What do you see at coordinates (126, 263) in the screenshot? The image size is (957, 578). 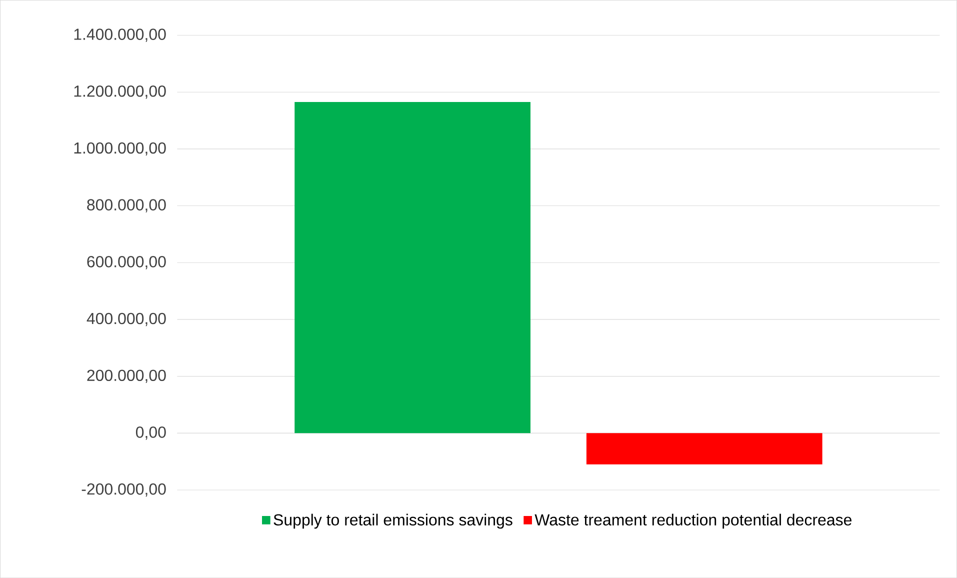 I see `y-tick-label: 600.000,00` at bounding box center [126, 263].